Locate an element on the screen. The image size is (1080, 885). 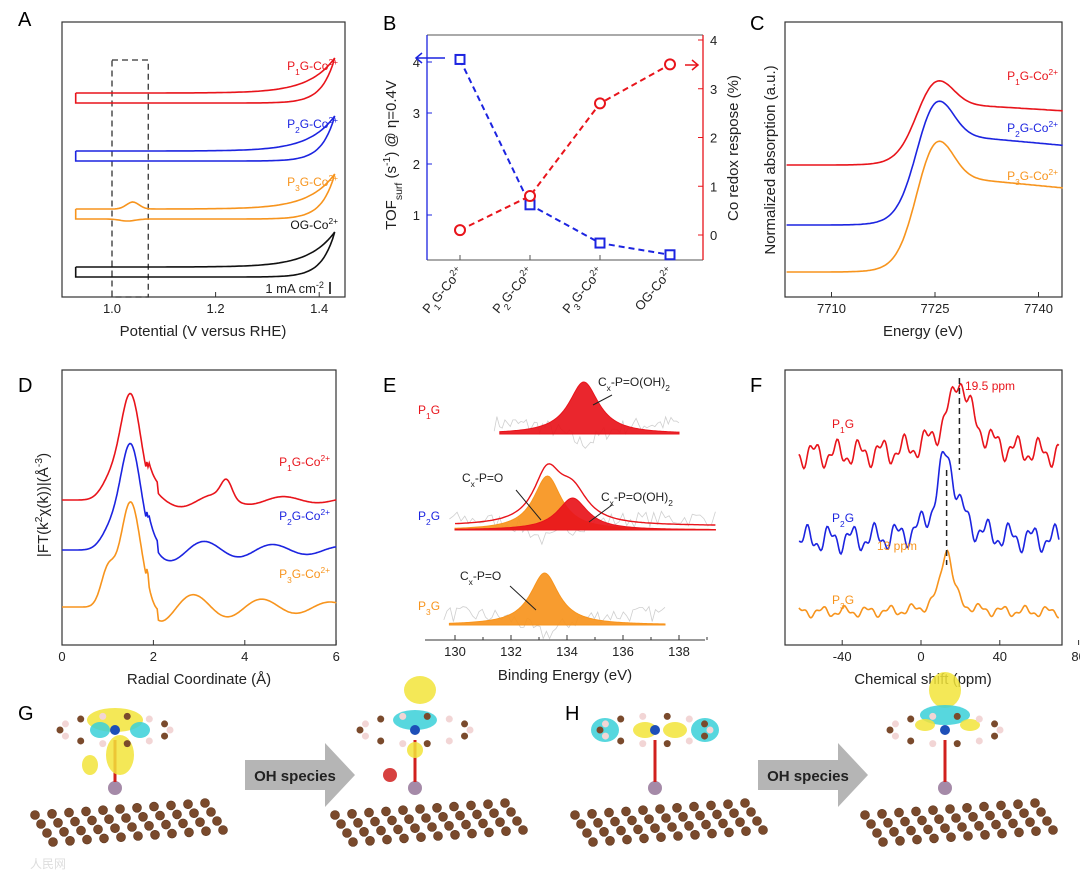
panel-d-y-label: |FT(k2χ(k))|(Å-3) is located at coordinates (42, 505).